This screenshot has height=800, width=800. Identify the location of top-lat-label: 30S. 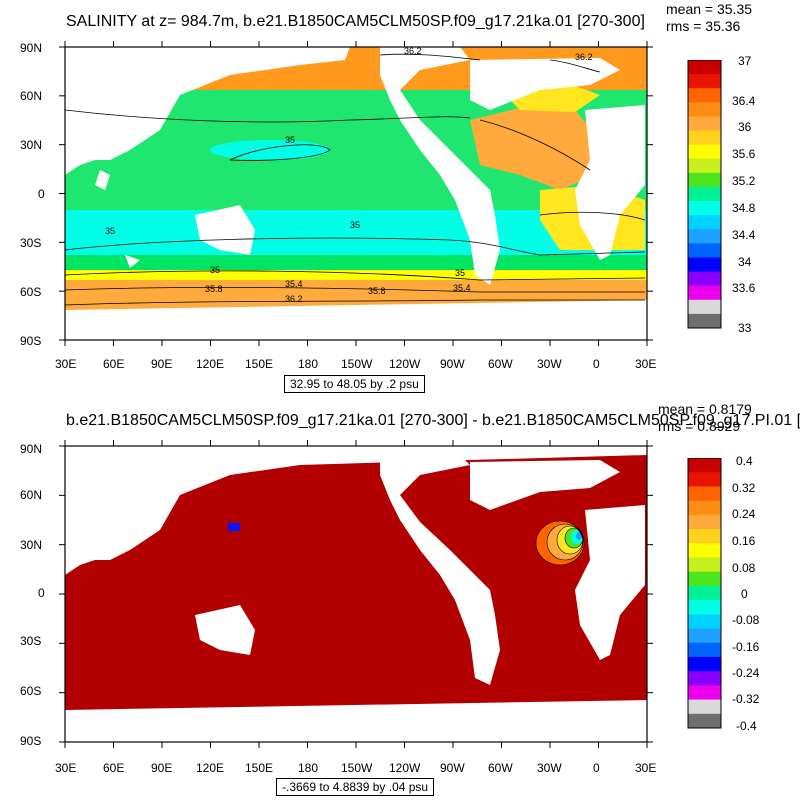
(31, 243).